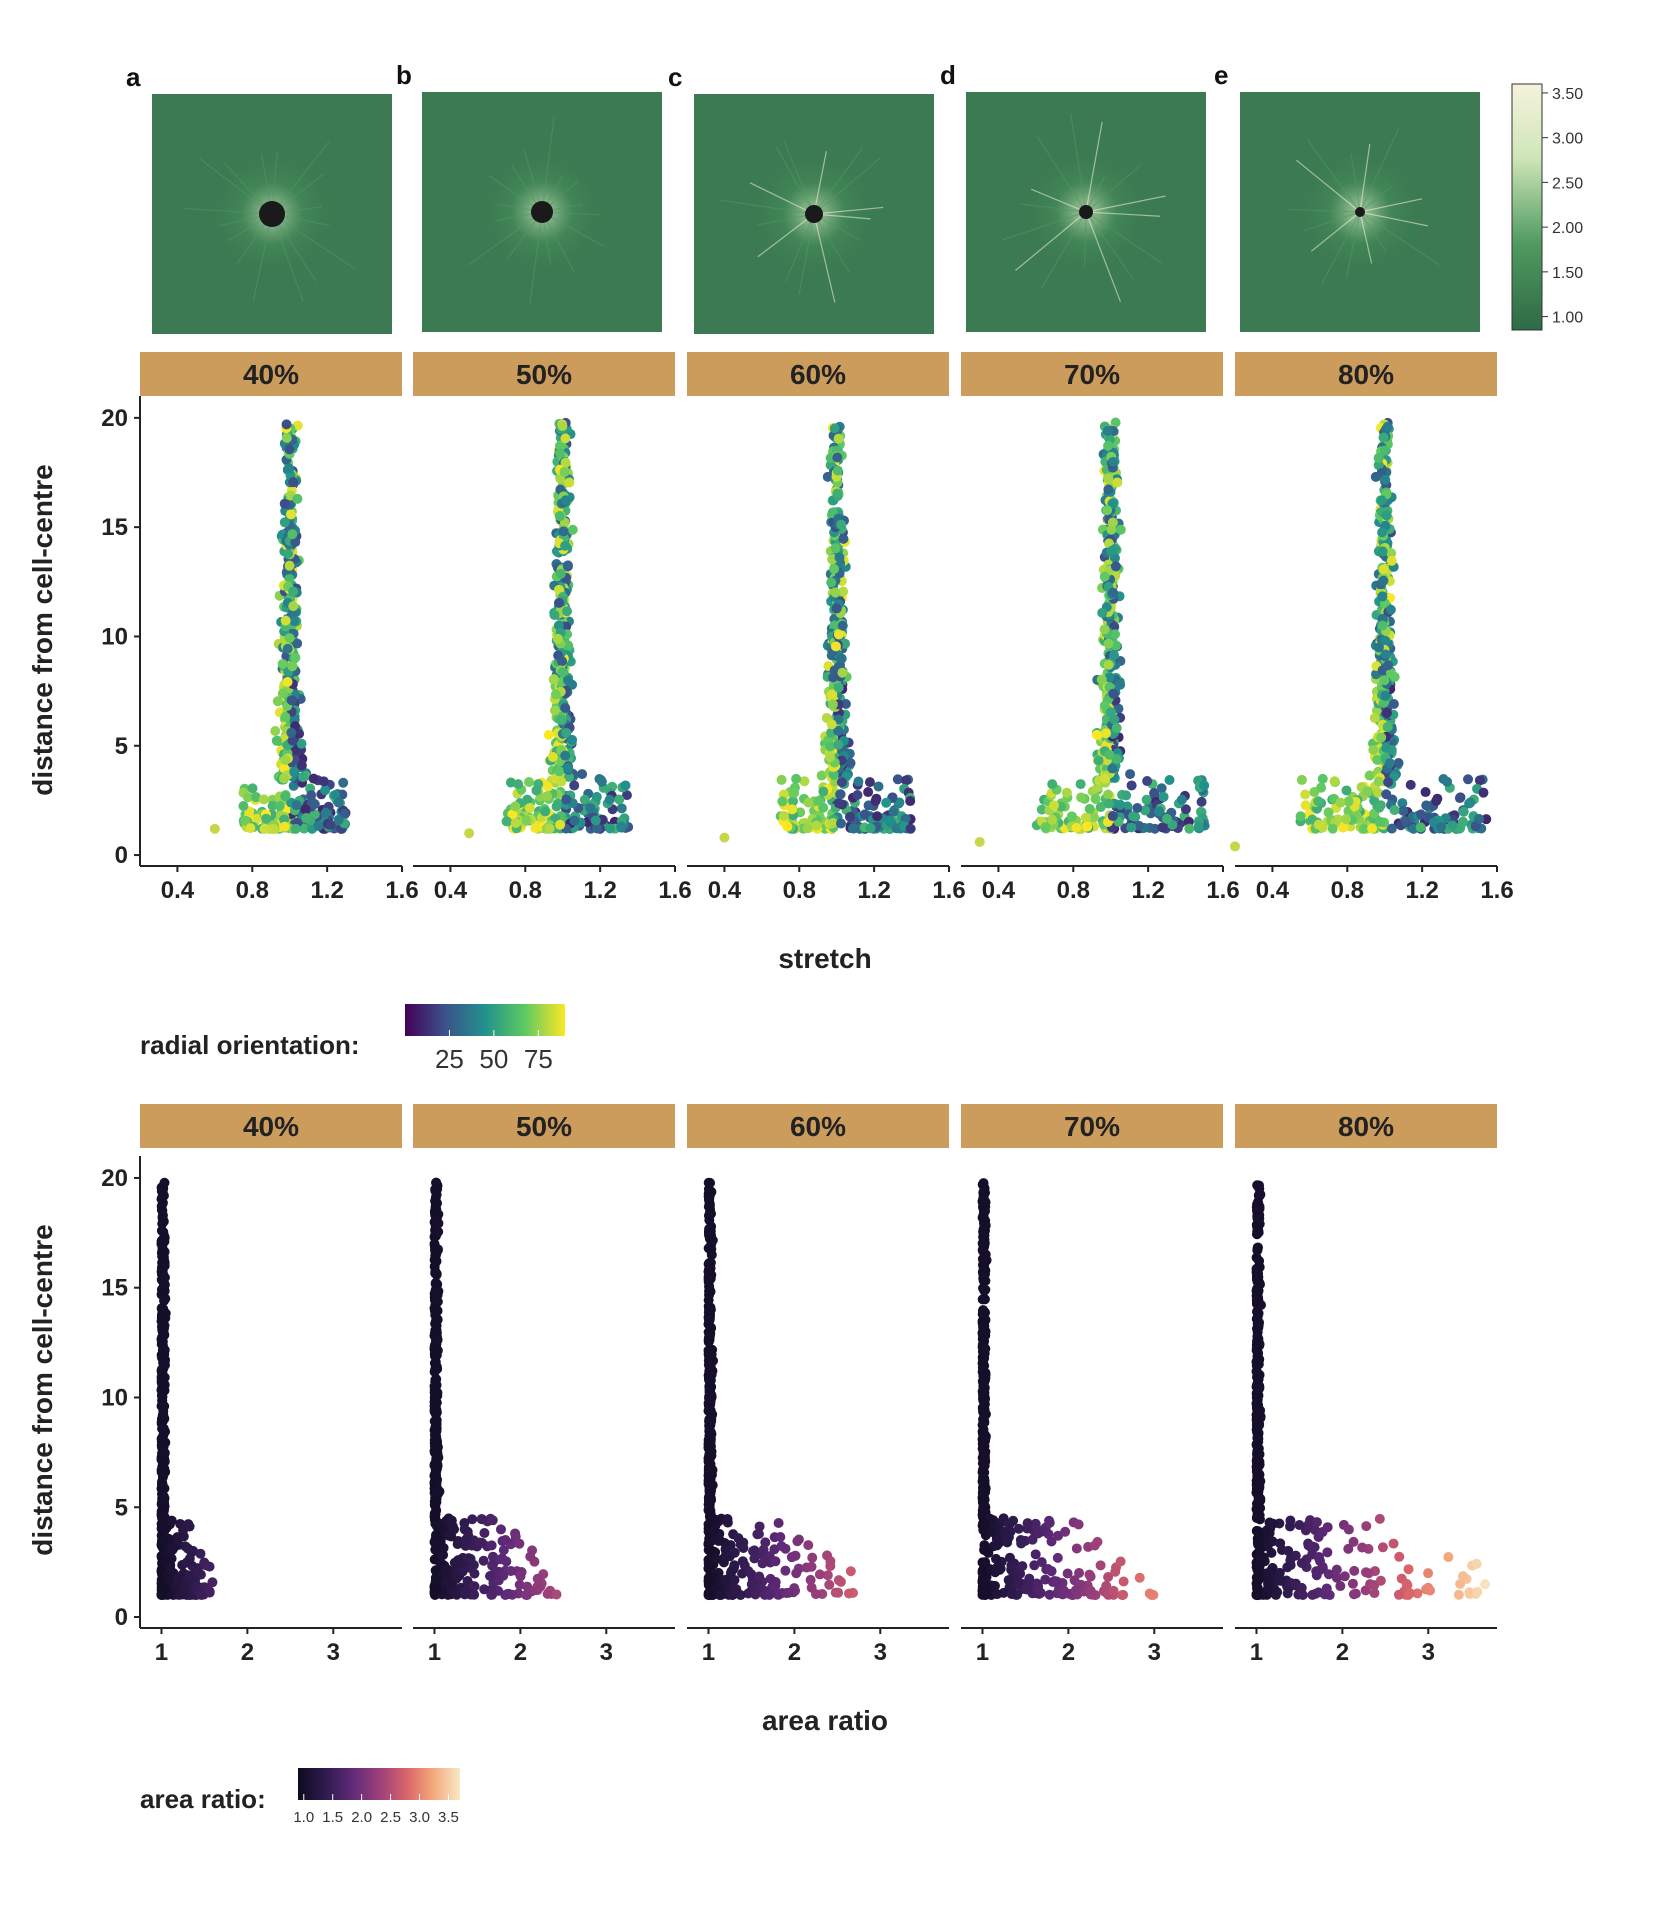 This screenshot has height=1927, width=1672. I want to click on strip-label: 80%, so click(1366, 374).